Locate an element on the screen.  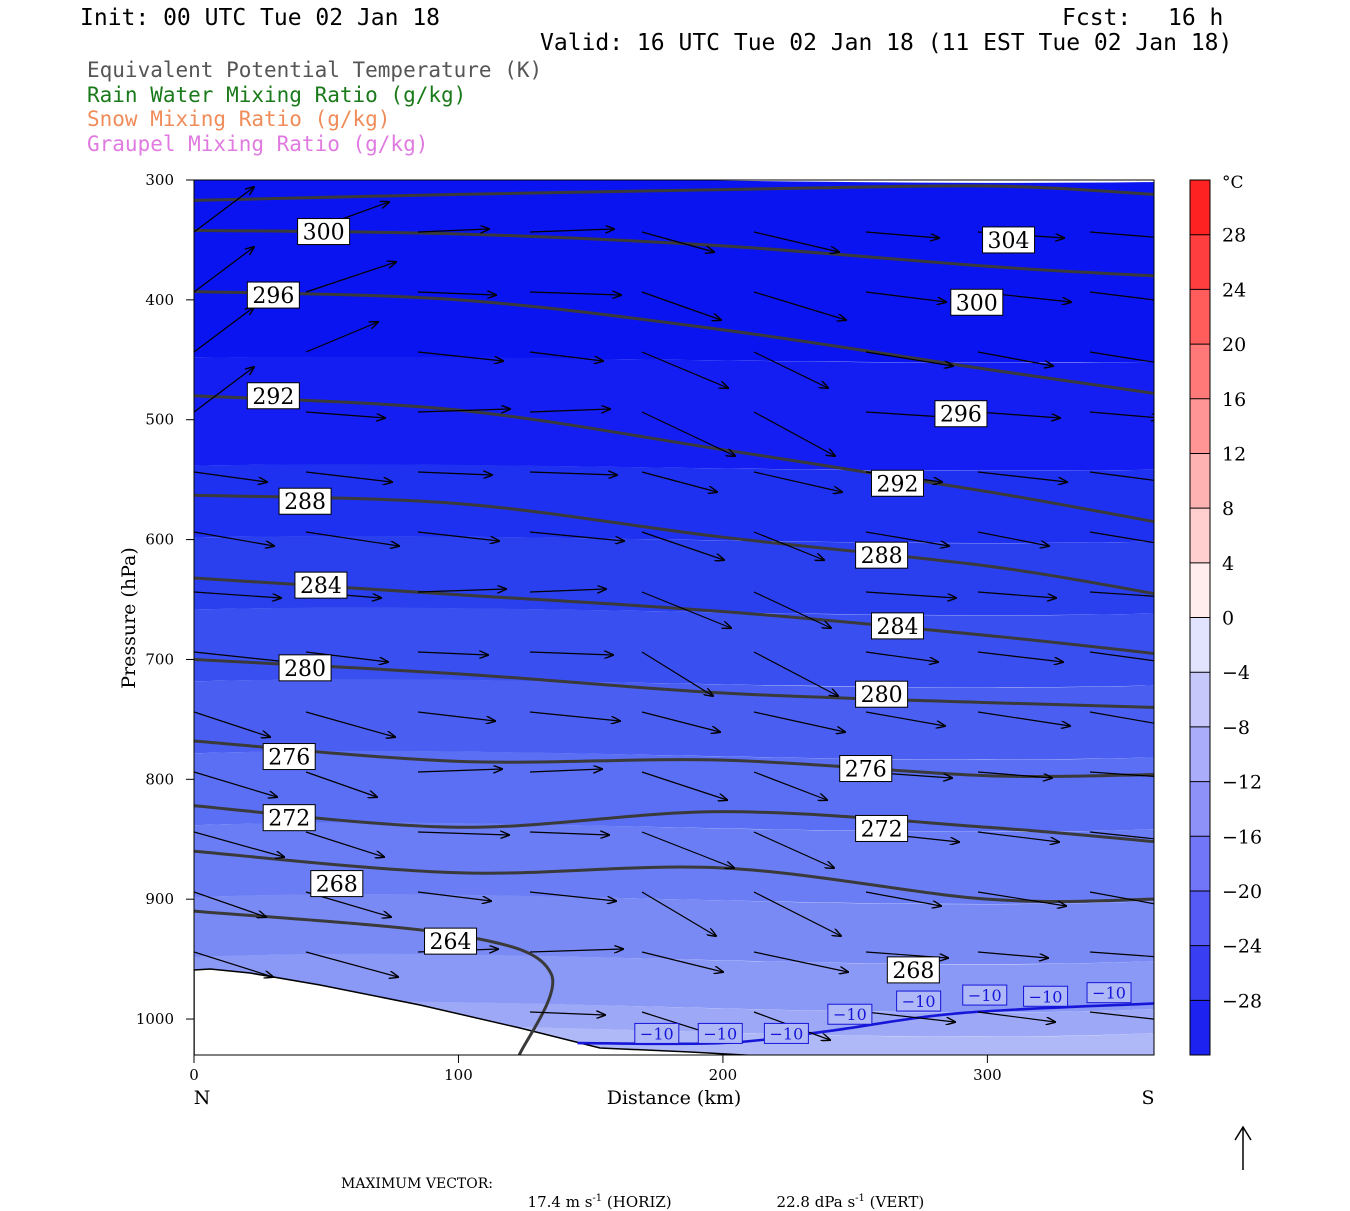
svg-text: 276 is located at coordinates (866, 770).